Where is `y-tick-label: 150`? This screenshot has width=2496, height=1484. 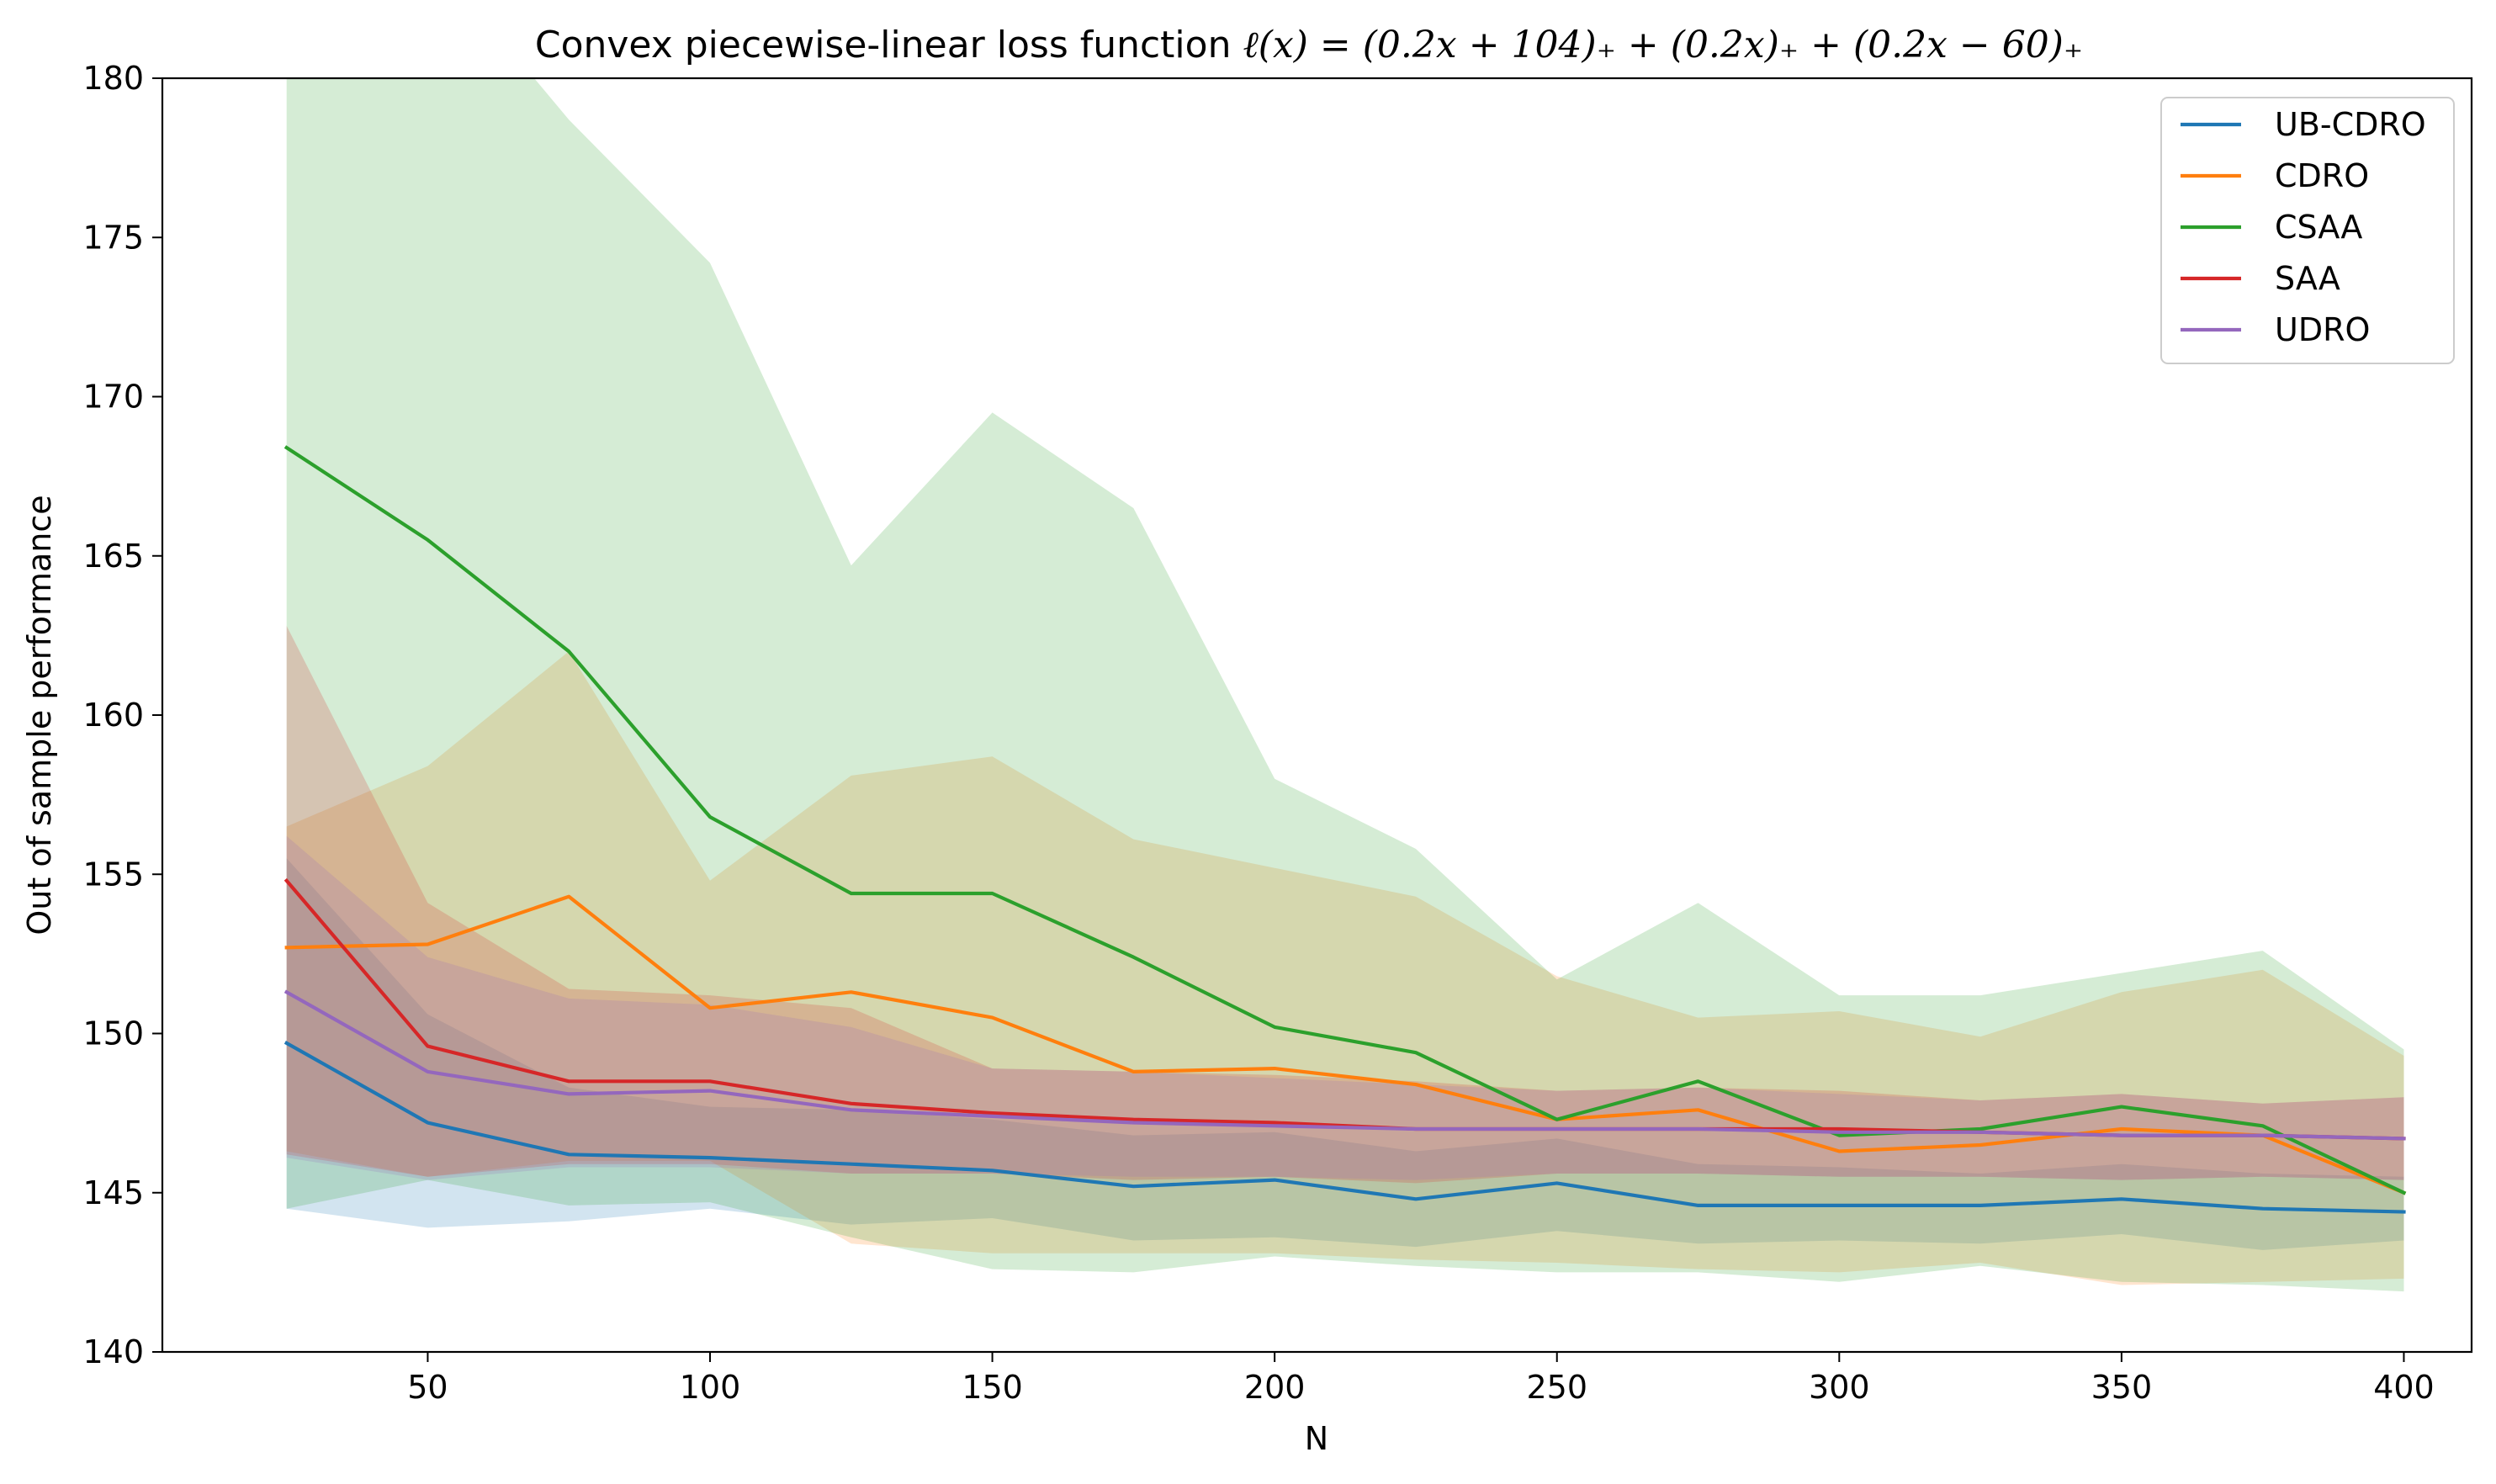 y-tick-label: 150 is located at coordinates (113, 1033).